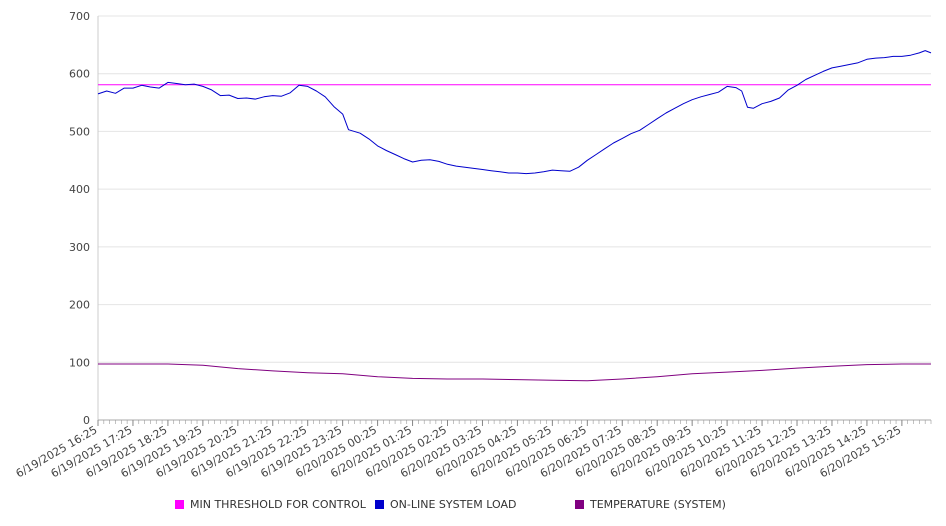  What do you see at coordinates (79, 74) in the screenshot?
I see `y-tick-label: 600` at bounding box center [79, 74].